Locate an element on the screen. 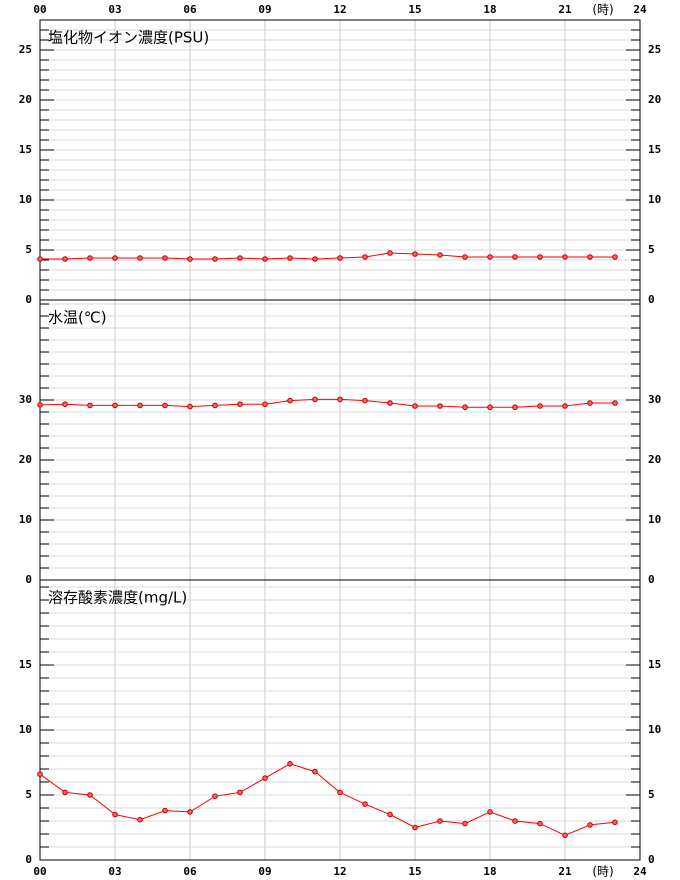  x-unit-label: (時) is located at coordinates (602, 872).